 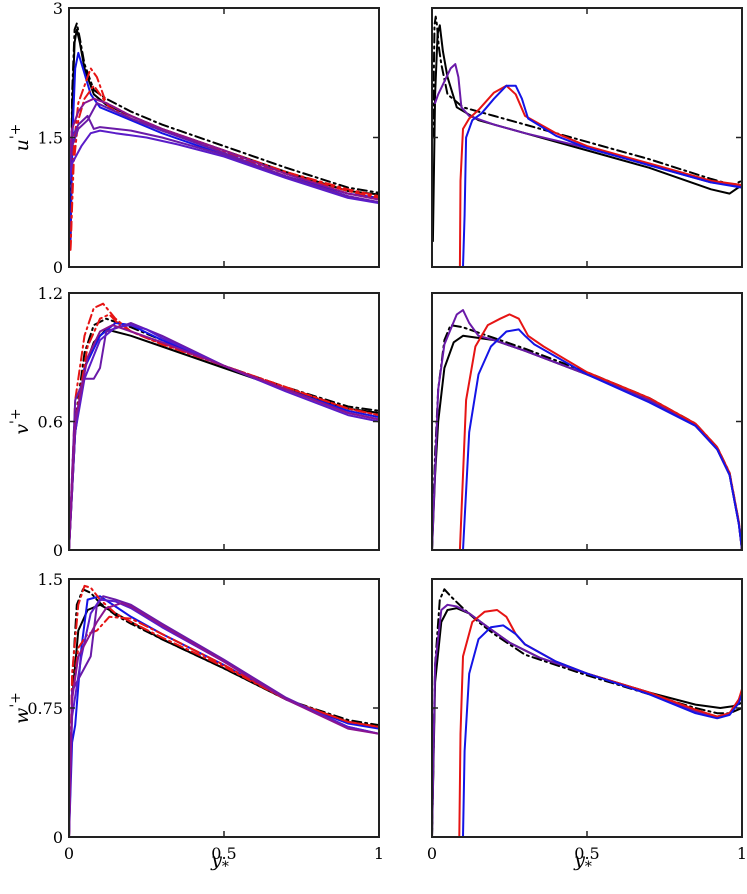 I want to click on y-axis-label: v'+, so click(x=20, y=421).